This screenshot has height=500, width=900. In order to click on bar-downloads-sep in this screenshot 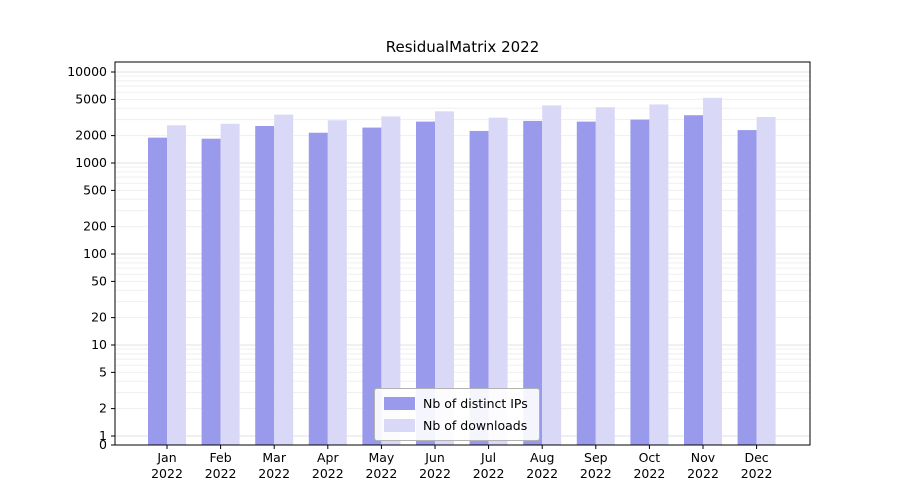, I will do `click(605, 276)`.